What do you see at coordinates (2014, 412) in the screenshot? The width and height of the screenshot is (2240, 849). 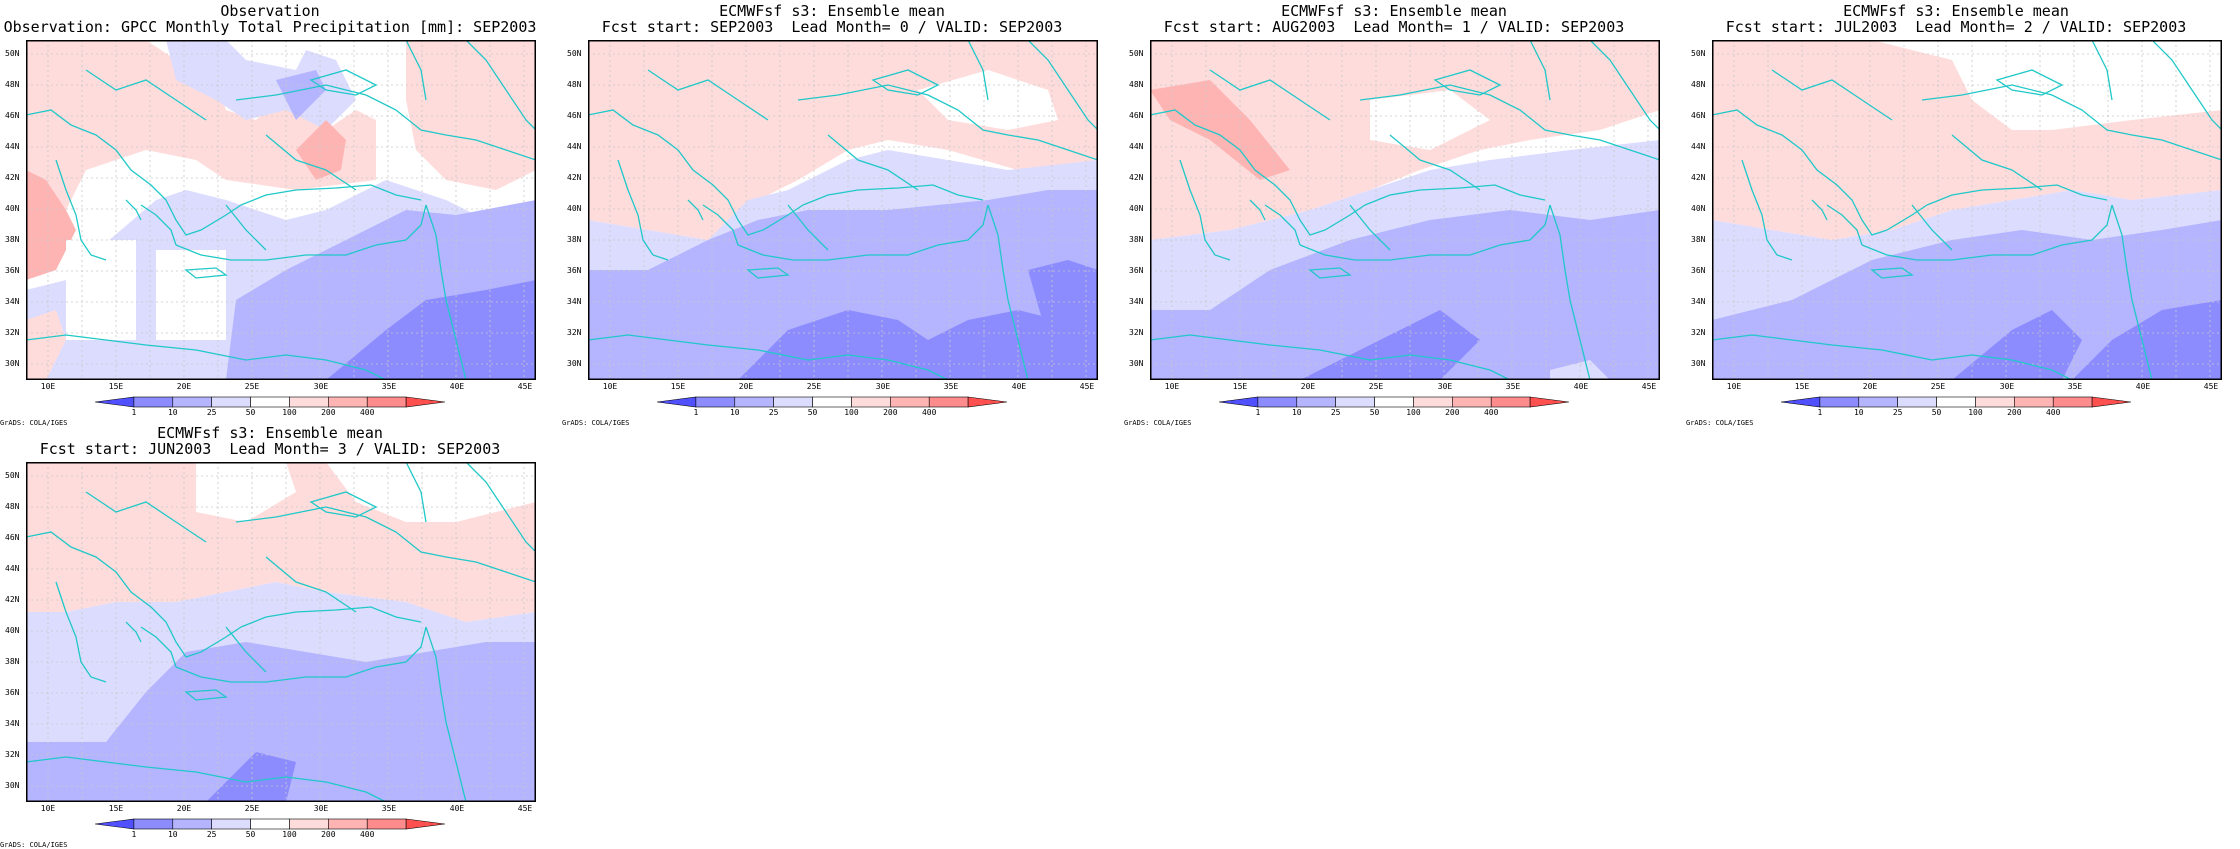 I see `colorbar-label: 200` at bounding box center [2014, 412].